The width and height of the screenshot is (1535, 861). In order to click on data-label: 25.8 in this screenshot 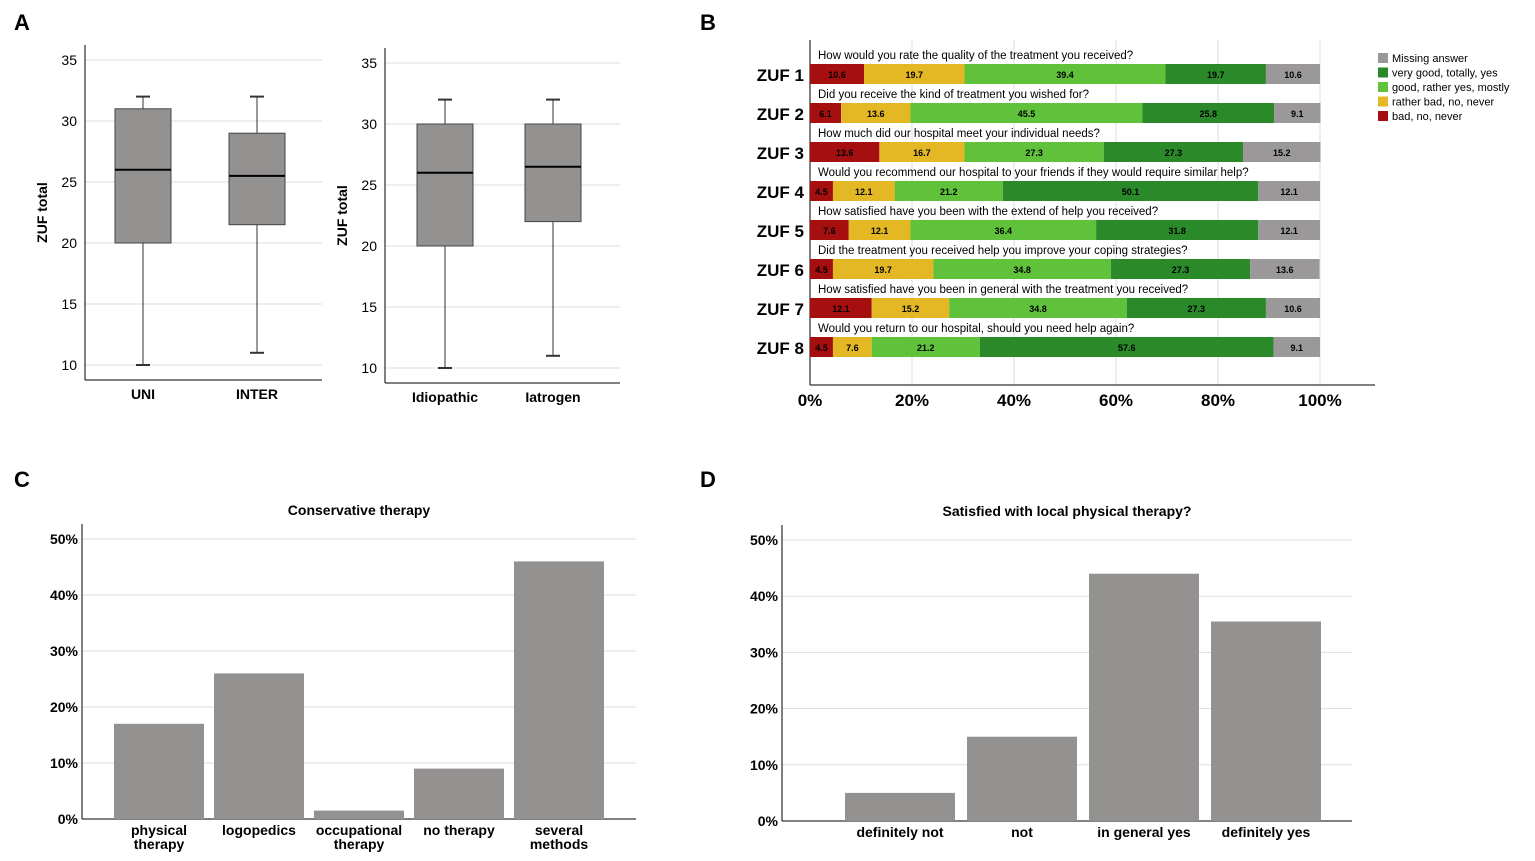, I will do `click(1209, 114)`.